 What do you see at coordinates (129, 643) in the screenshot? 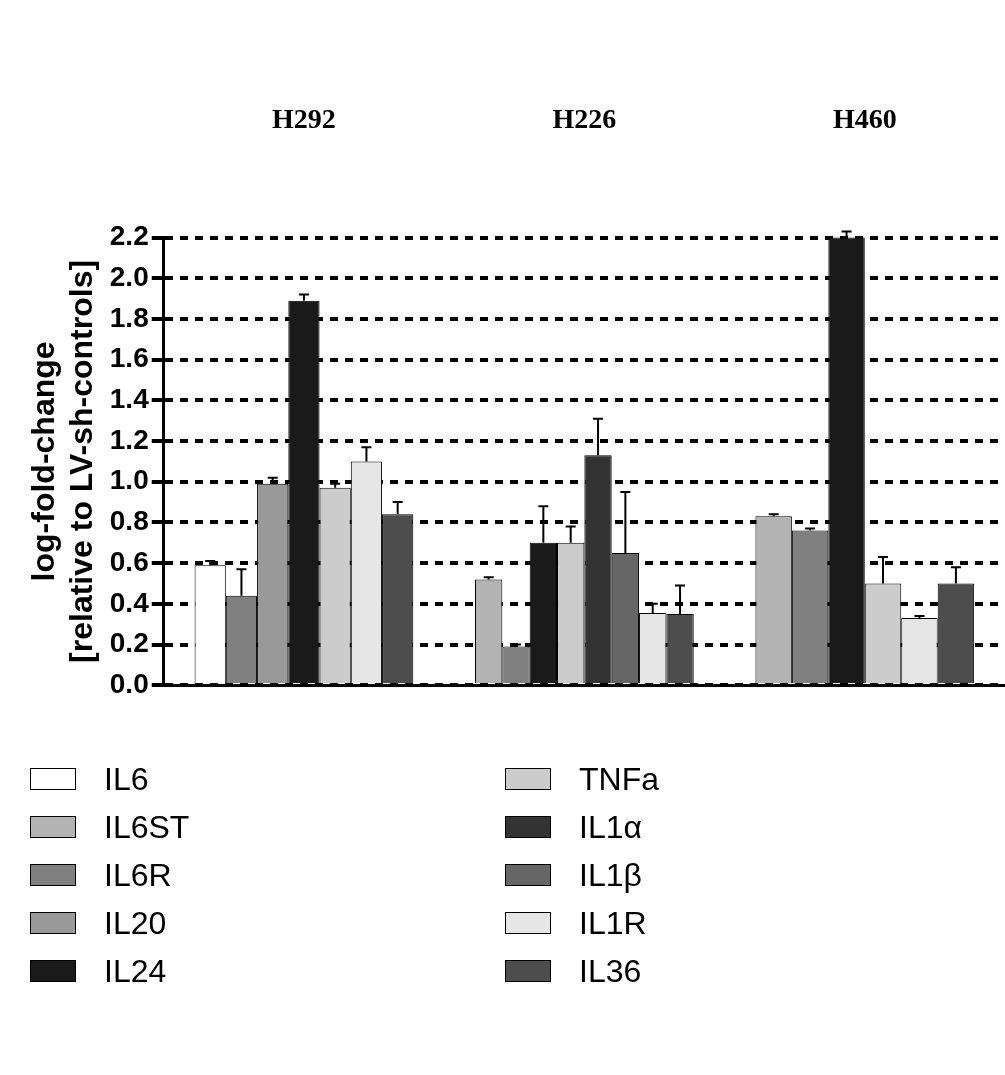
I see `y-tick-label: 0.2` at bounding box center [129, 643].